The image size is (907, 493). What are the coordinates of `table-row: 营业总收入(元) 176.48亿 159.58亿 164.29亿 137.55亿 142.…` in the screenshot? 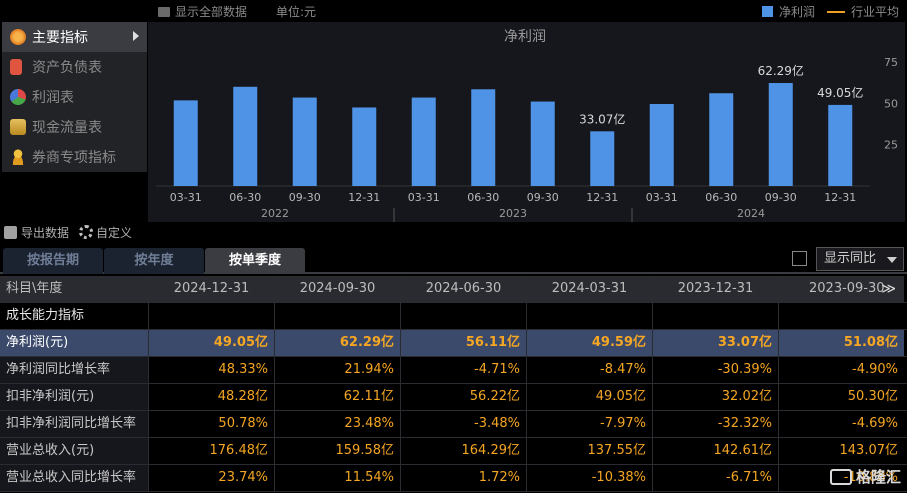 It's located at (453, 451).